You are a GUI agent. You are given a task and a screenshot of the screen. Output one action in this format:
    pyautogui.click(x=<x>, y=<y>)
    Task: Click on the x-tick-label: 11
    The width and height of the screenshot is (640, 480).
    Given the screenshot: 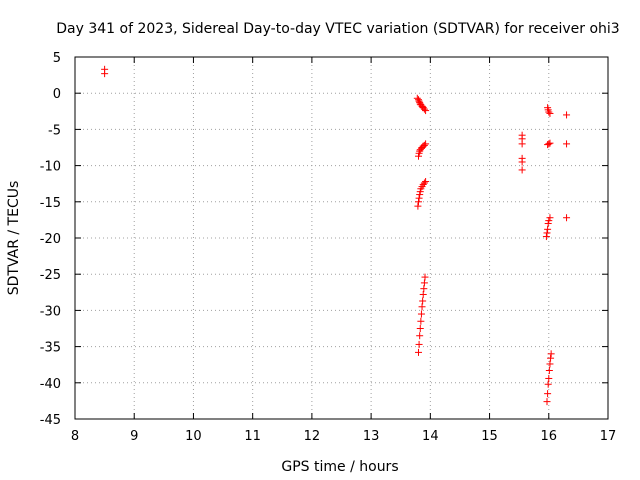 What is the action you would take?
    pyautogui.click(x=252, y=436)
    